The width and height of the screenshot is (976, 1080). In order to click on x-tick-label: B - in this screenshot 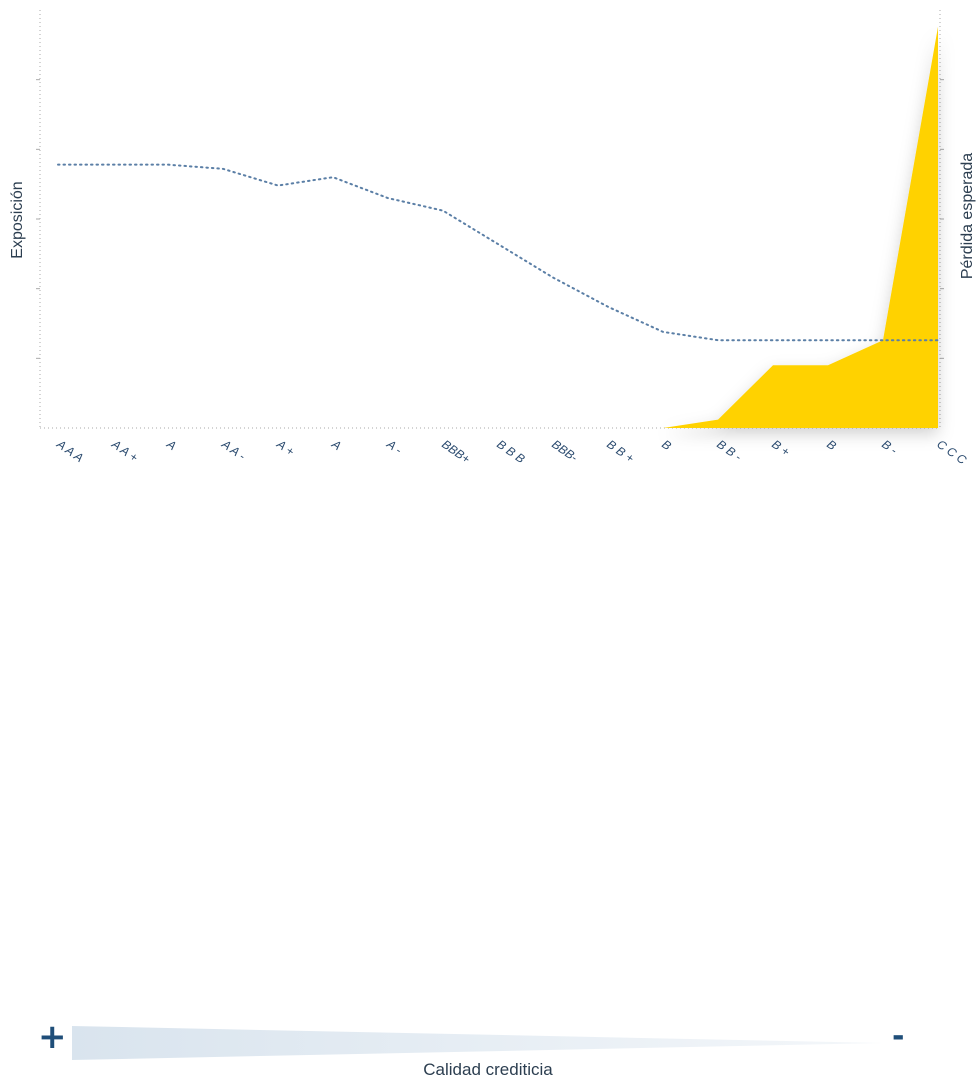, I will do `click(889, 447)`.